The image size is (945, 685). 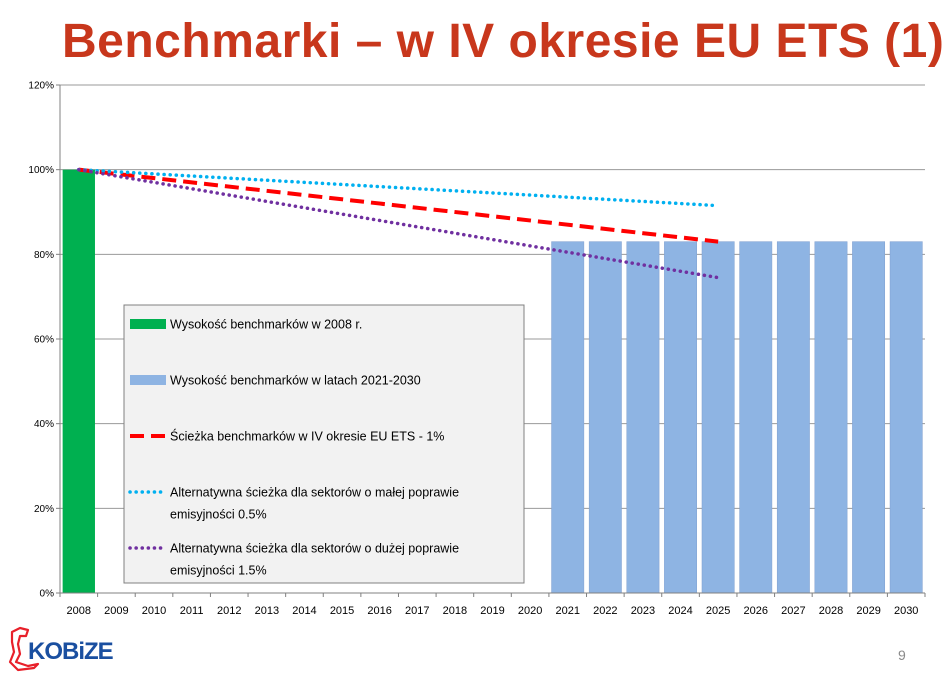 I want to click on legend-label: emisyjności 1.5%, so click(x=218, y=571).